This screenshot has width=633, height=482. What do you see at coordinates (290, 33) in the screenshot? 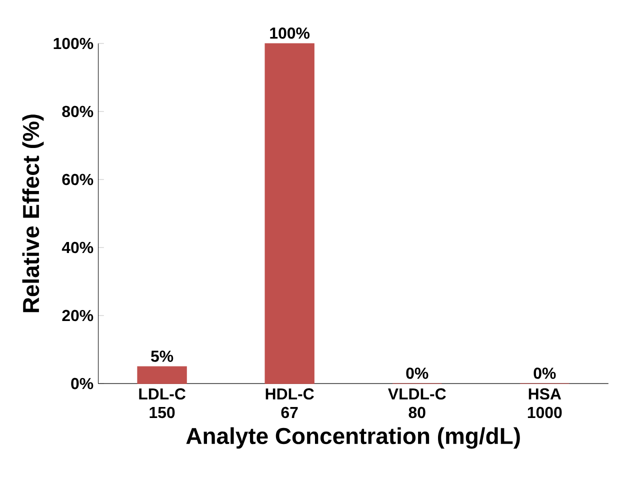
I see `data-label: 100%` at bounding box center [290, 33].